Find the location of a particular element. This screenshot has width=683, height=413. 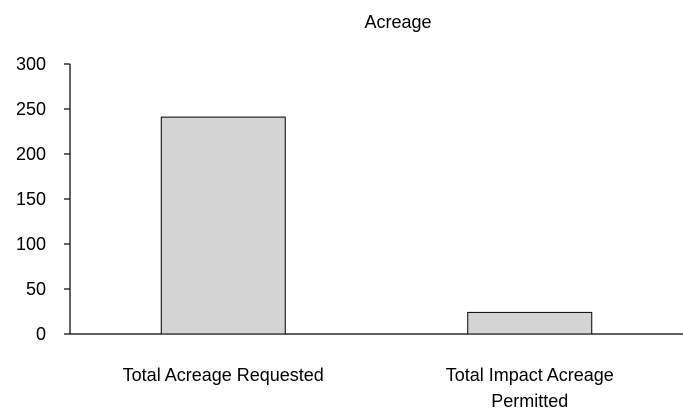

chart-title: Acreage is located at coordinates (397, 22).